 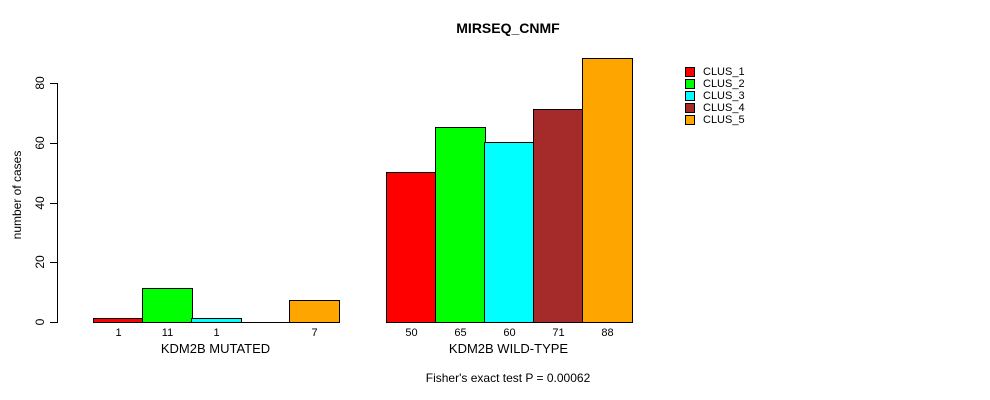 I want to click on legend-label-clus_5: CLUS_5, so click(x=724, y=120).